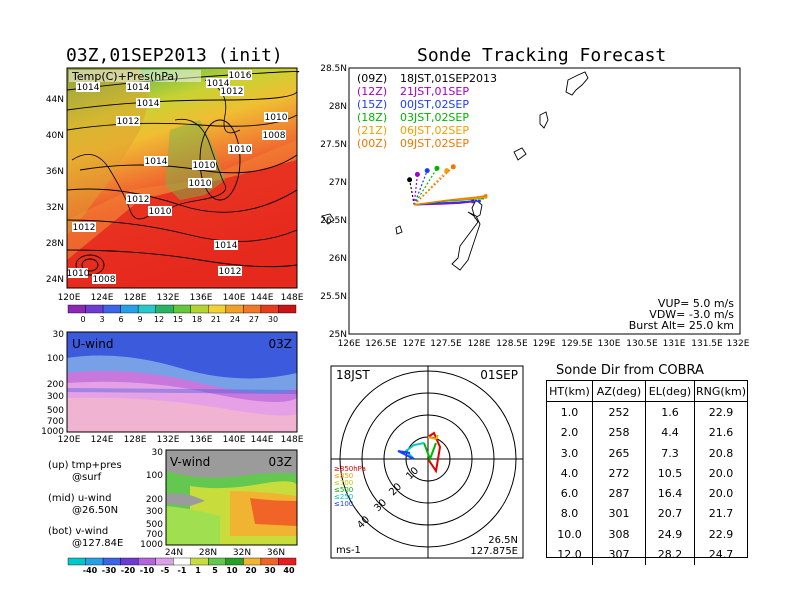 The height and width of the screenshot is (612, 792). Describe the element at coordinates (174, 55) in the screenshot. I see `left-title: 03Z,01SEP2013 (init)` at that location.